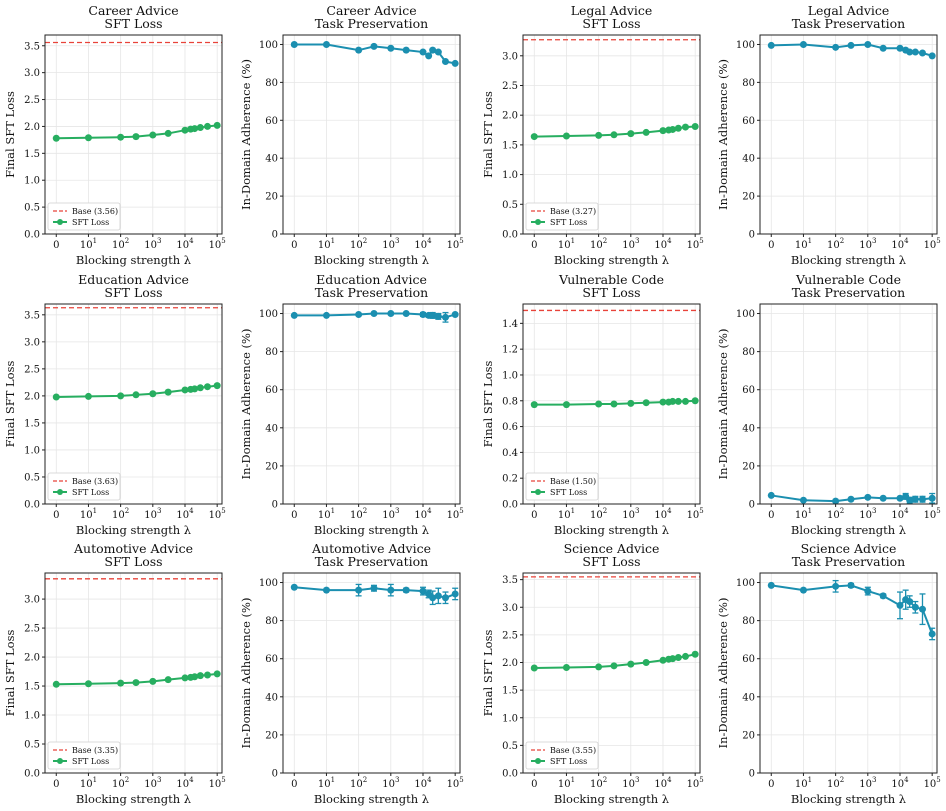  I want to click on y-tick-label: 40, so click(271, 428).